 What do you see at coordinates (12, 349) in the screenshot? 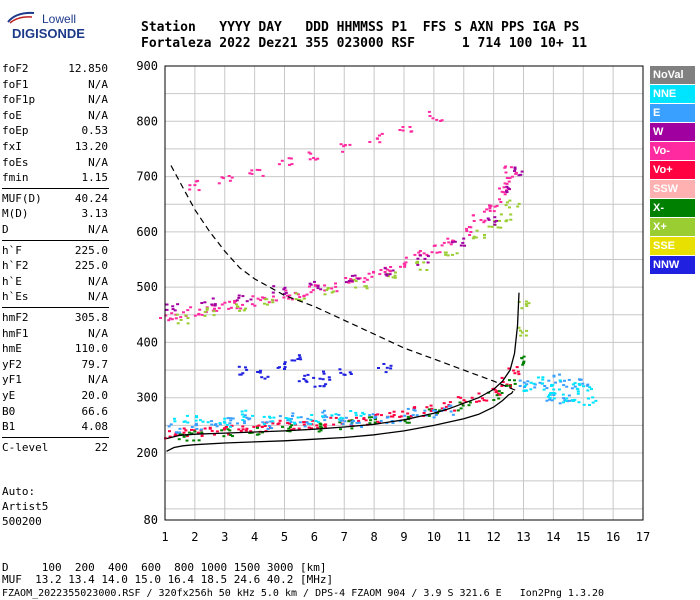
I see `param-name: hmE` at bounding box center [12, 349].